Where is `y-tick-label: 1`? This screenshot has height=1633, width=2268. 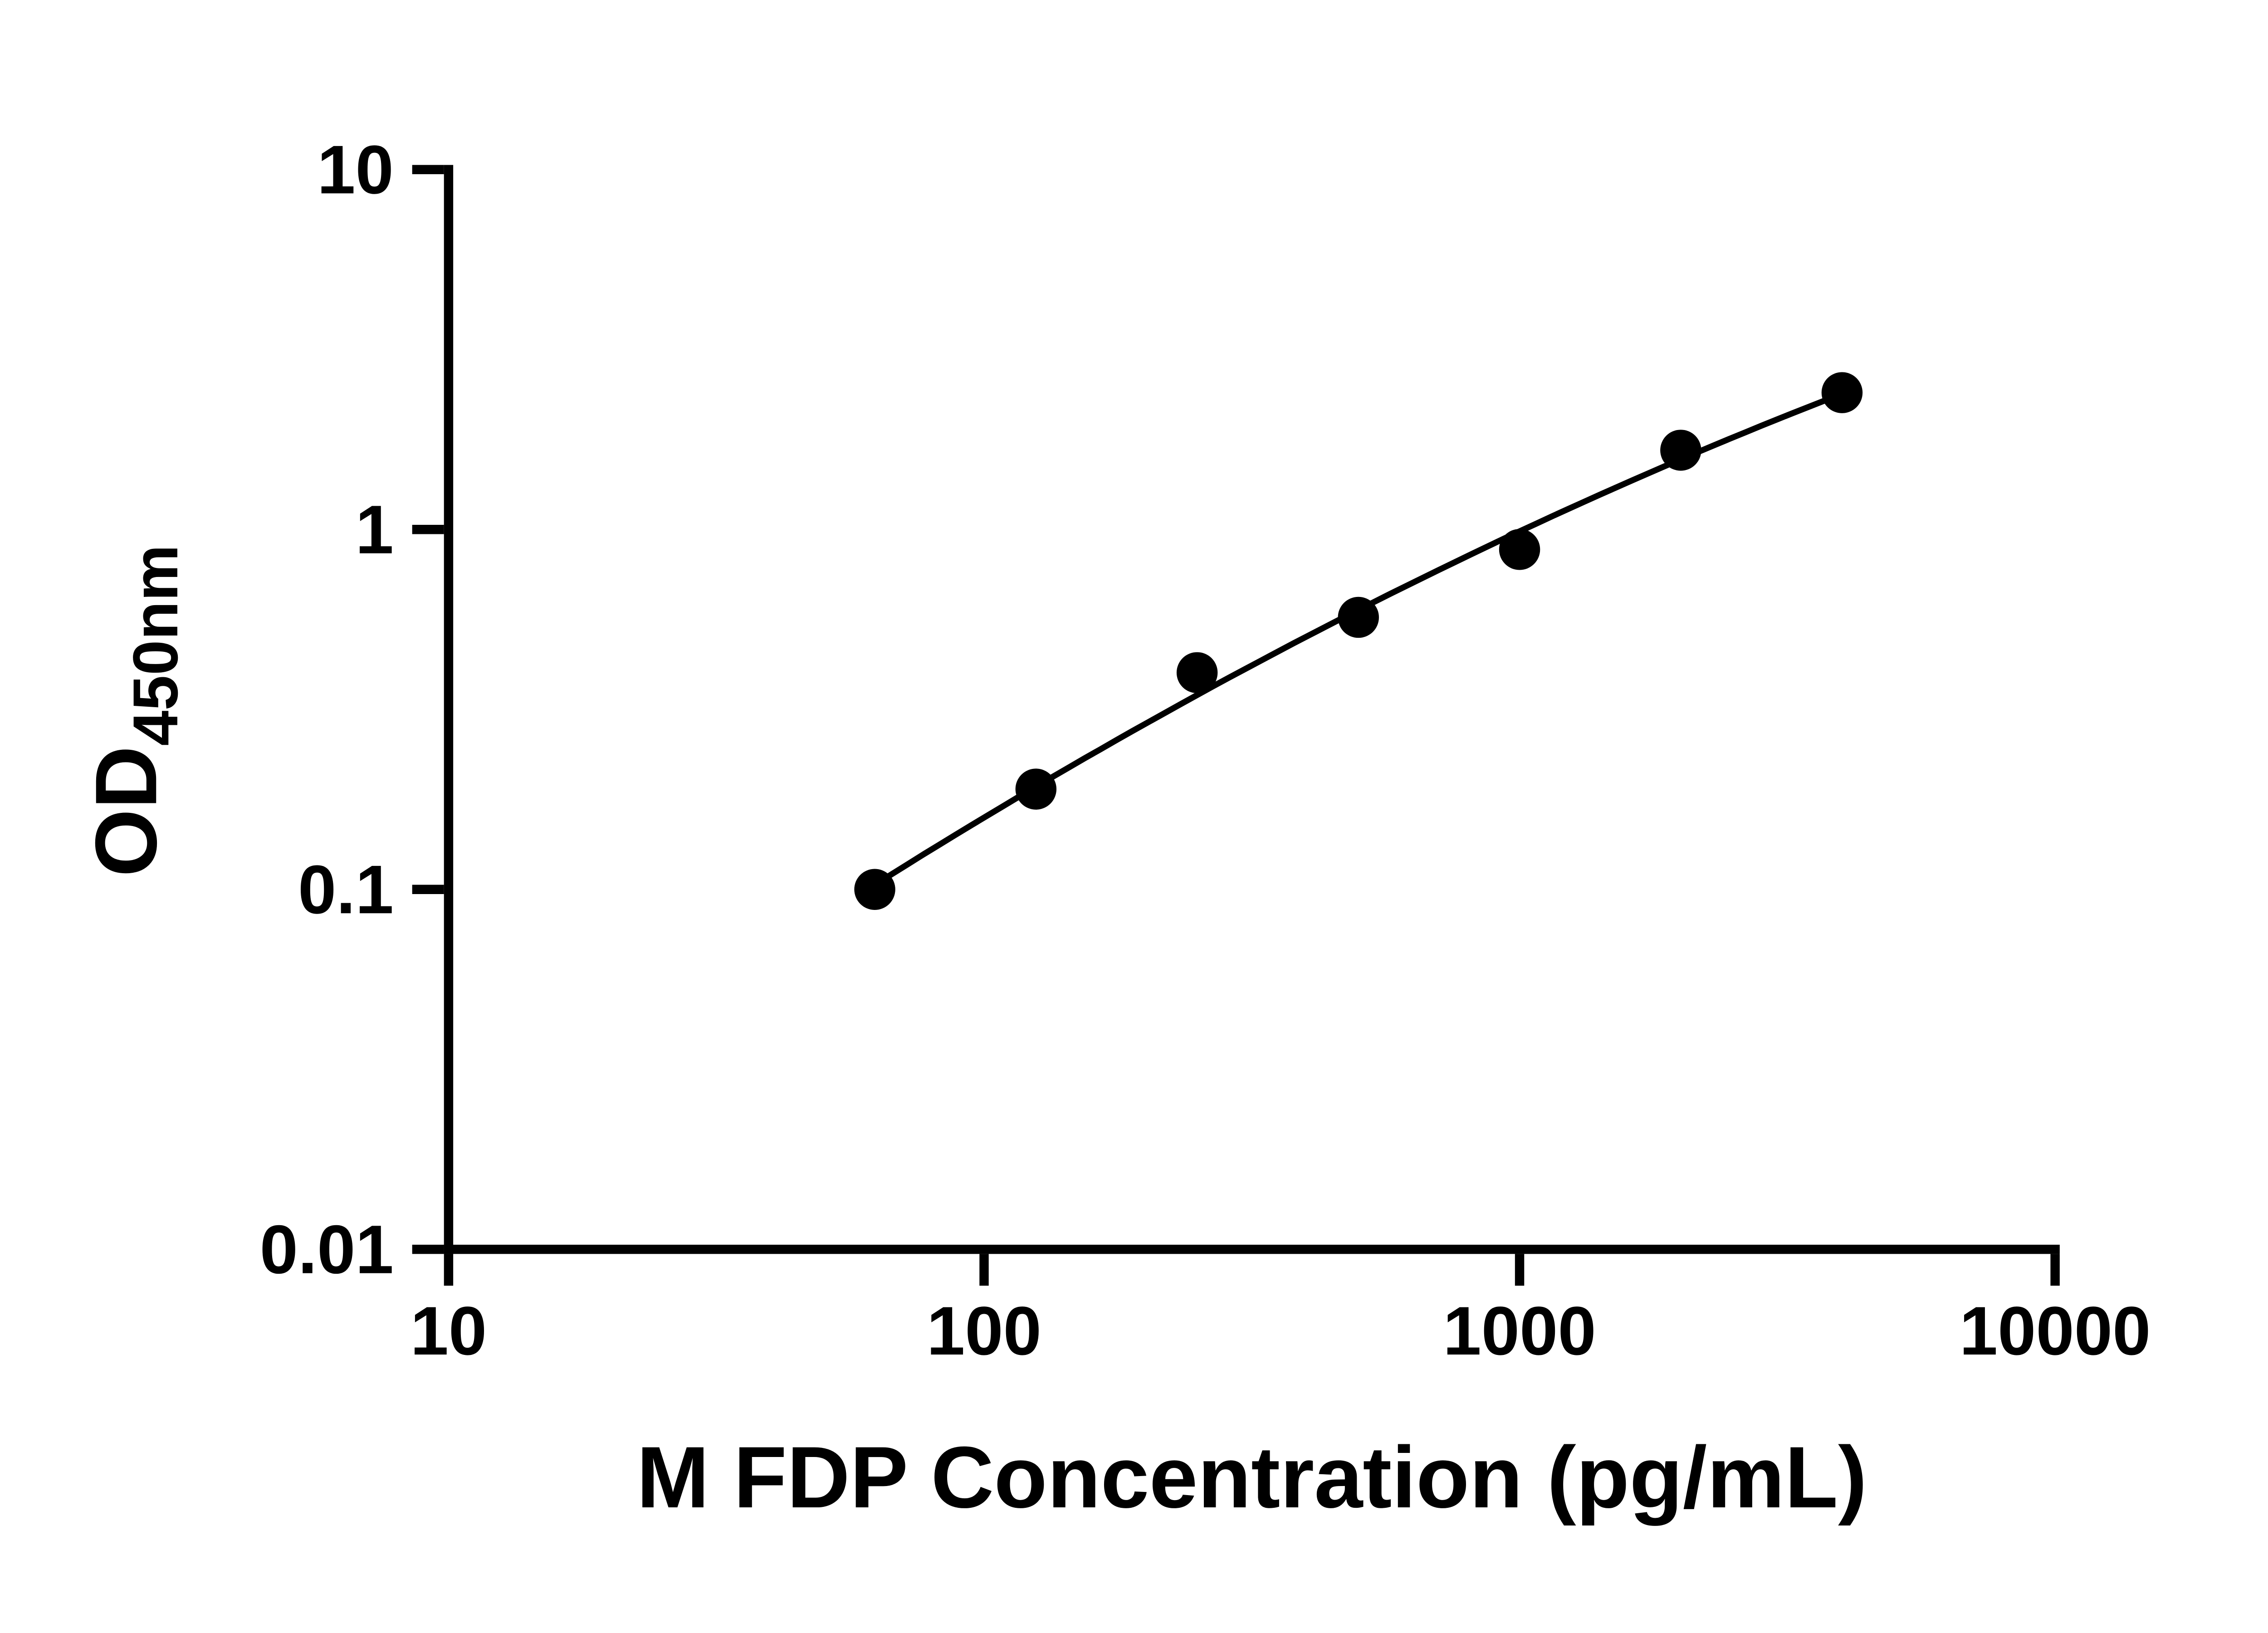
y-tick-label: 1 is located at coordinates (374, 529).